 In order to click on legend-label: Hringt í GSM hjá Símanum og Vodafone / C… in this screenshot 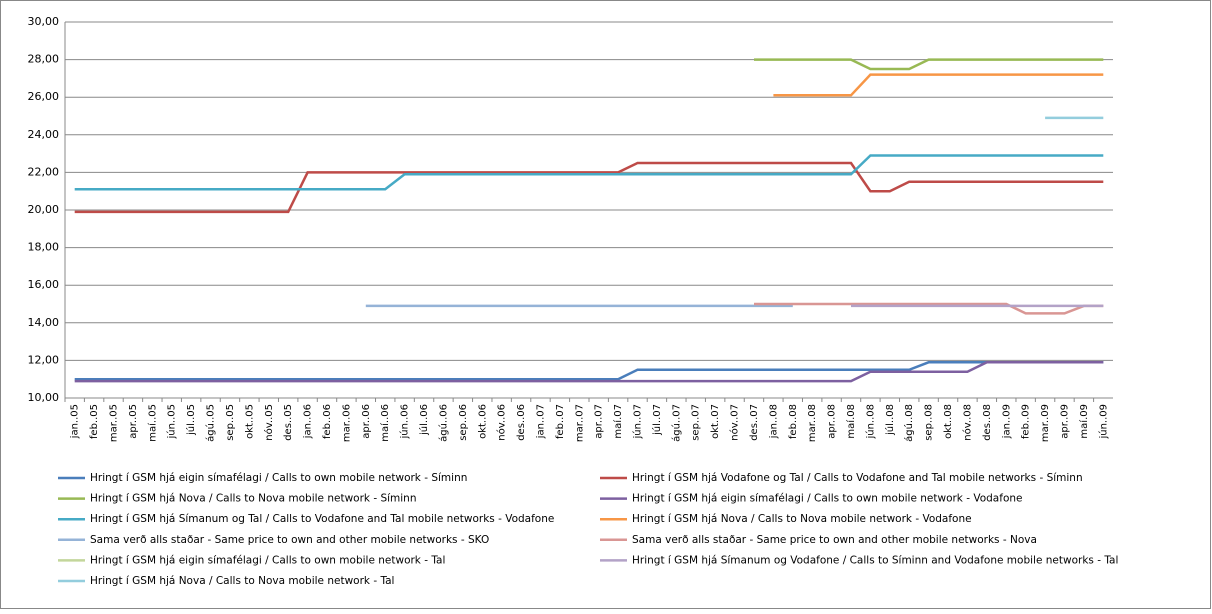, I will do `click(875, 560)`.